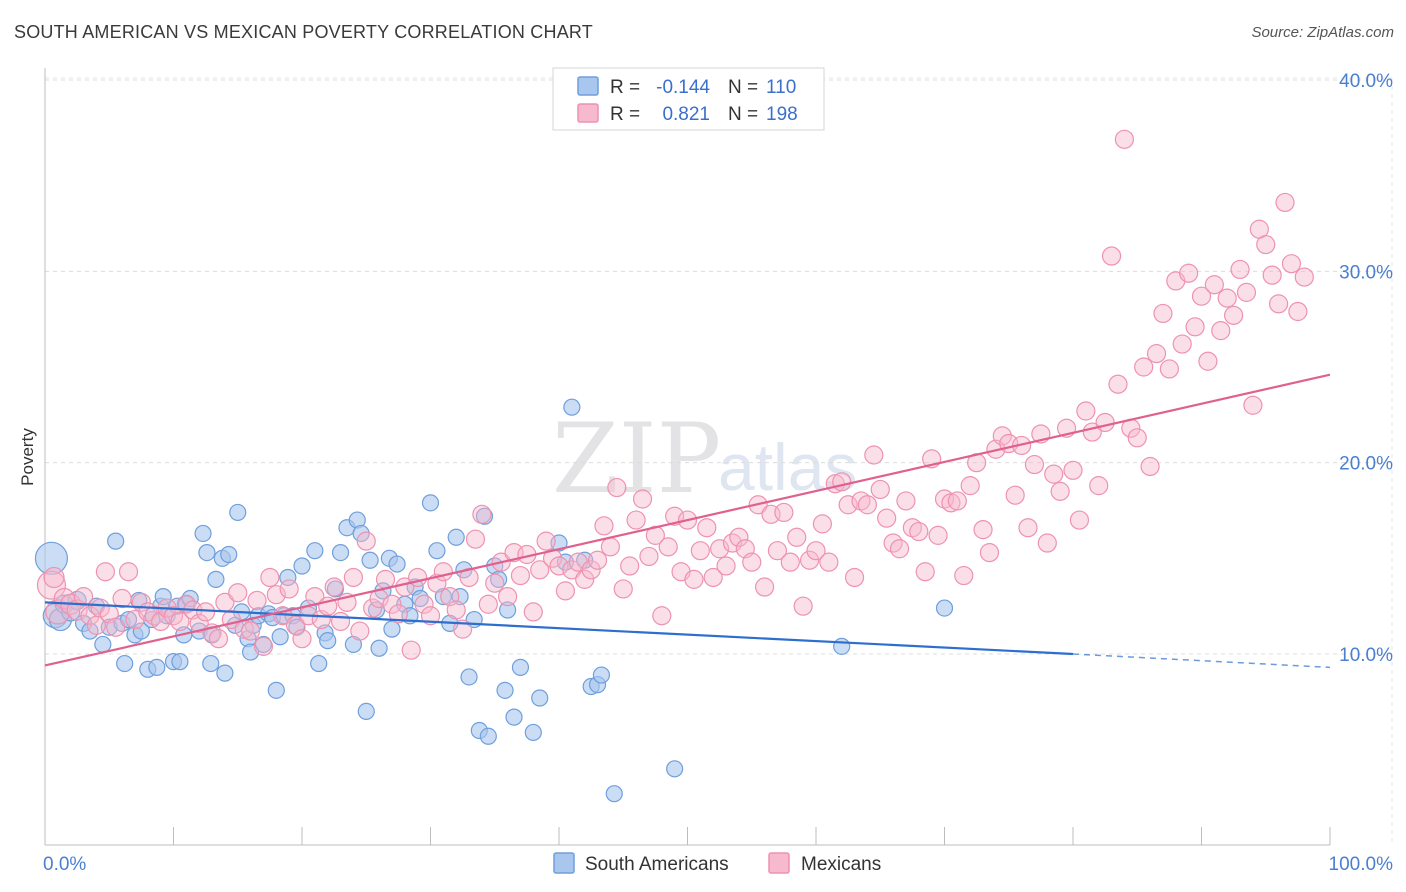  Describe the element at coordinates (1366, 368) in the screenshot. I see `y-tick-labels: 10.0% 20.0% 30.0% 40.0%` at that location.